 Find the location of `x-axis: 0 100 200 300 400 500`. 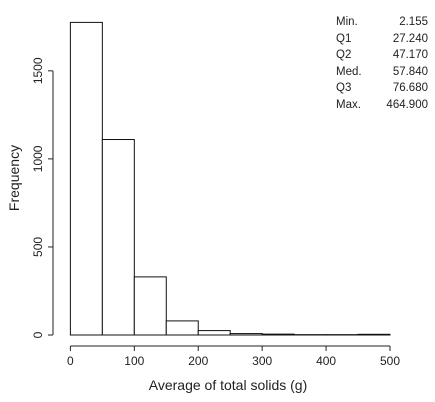

x-axis: 0 100 200 300 400 500 is located at coordinates (233, 356).